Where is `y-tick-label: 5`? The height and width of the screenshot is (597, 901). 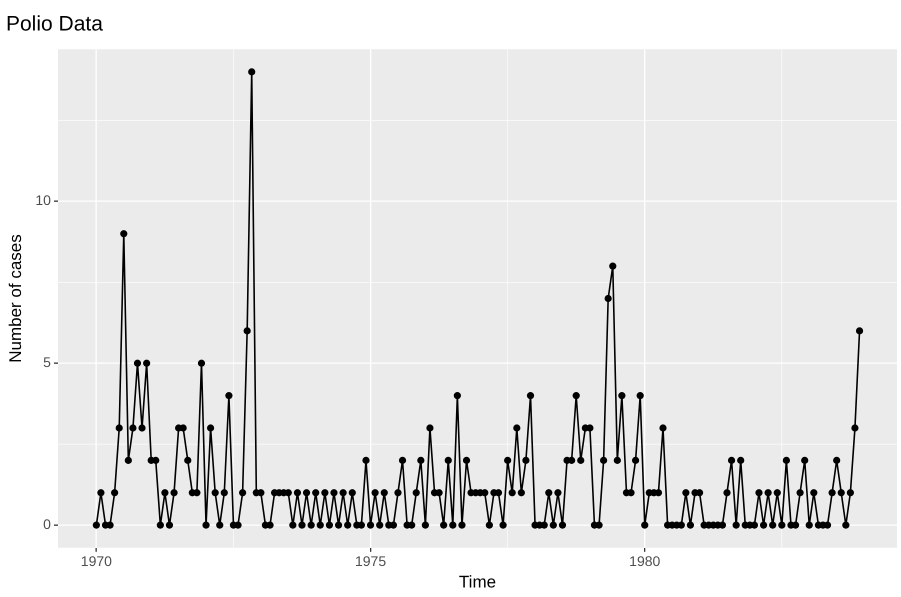 y-tick-label: 5 is located at coordinates (47, 362).